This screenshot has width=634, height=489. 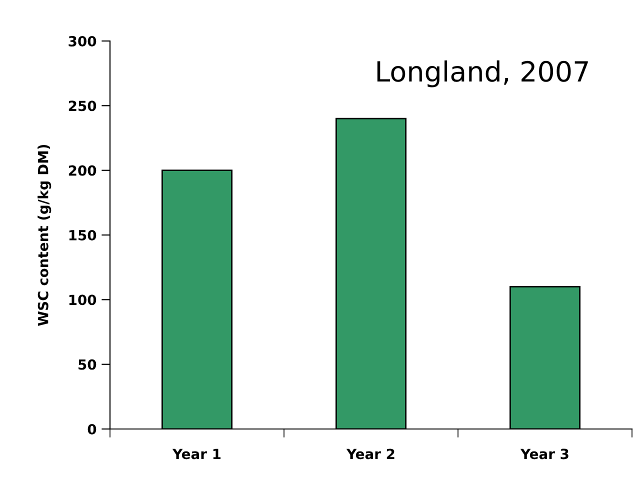 What do you see at coordinates (82, 170) in the screenshot?
I see `y-tick-label: 200` at bounding box center [82, 170].